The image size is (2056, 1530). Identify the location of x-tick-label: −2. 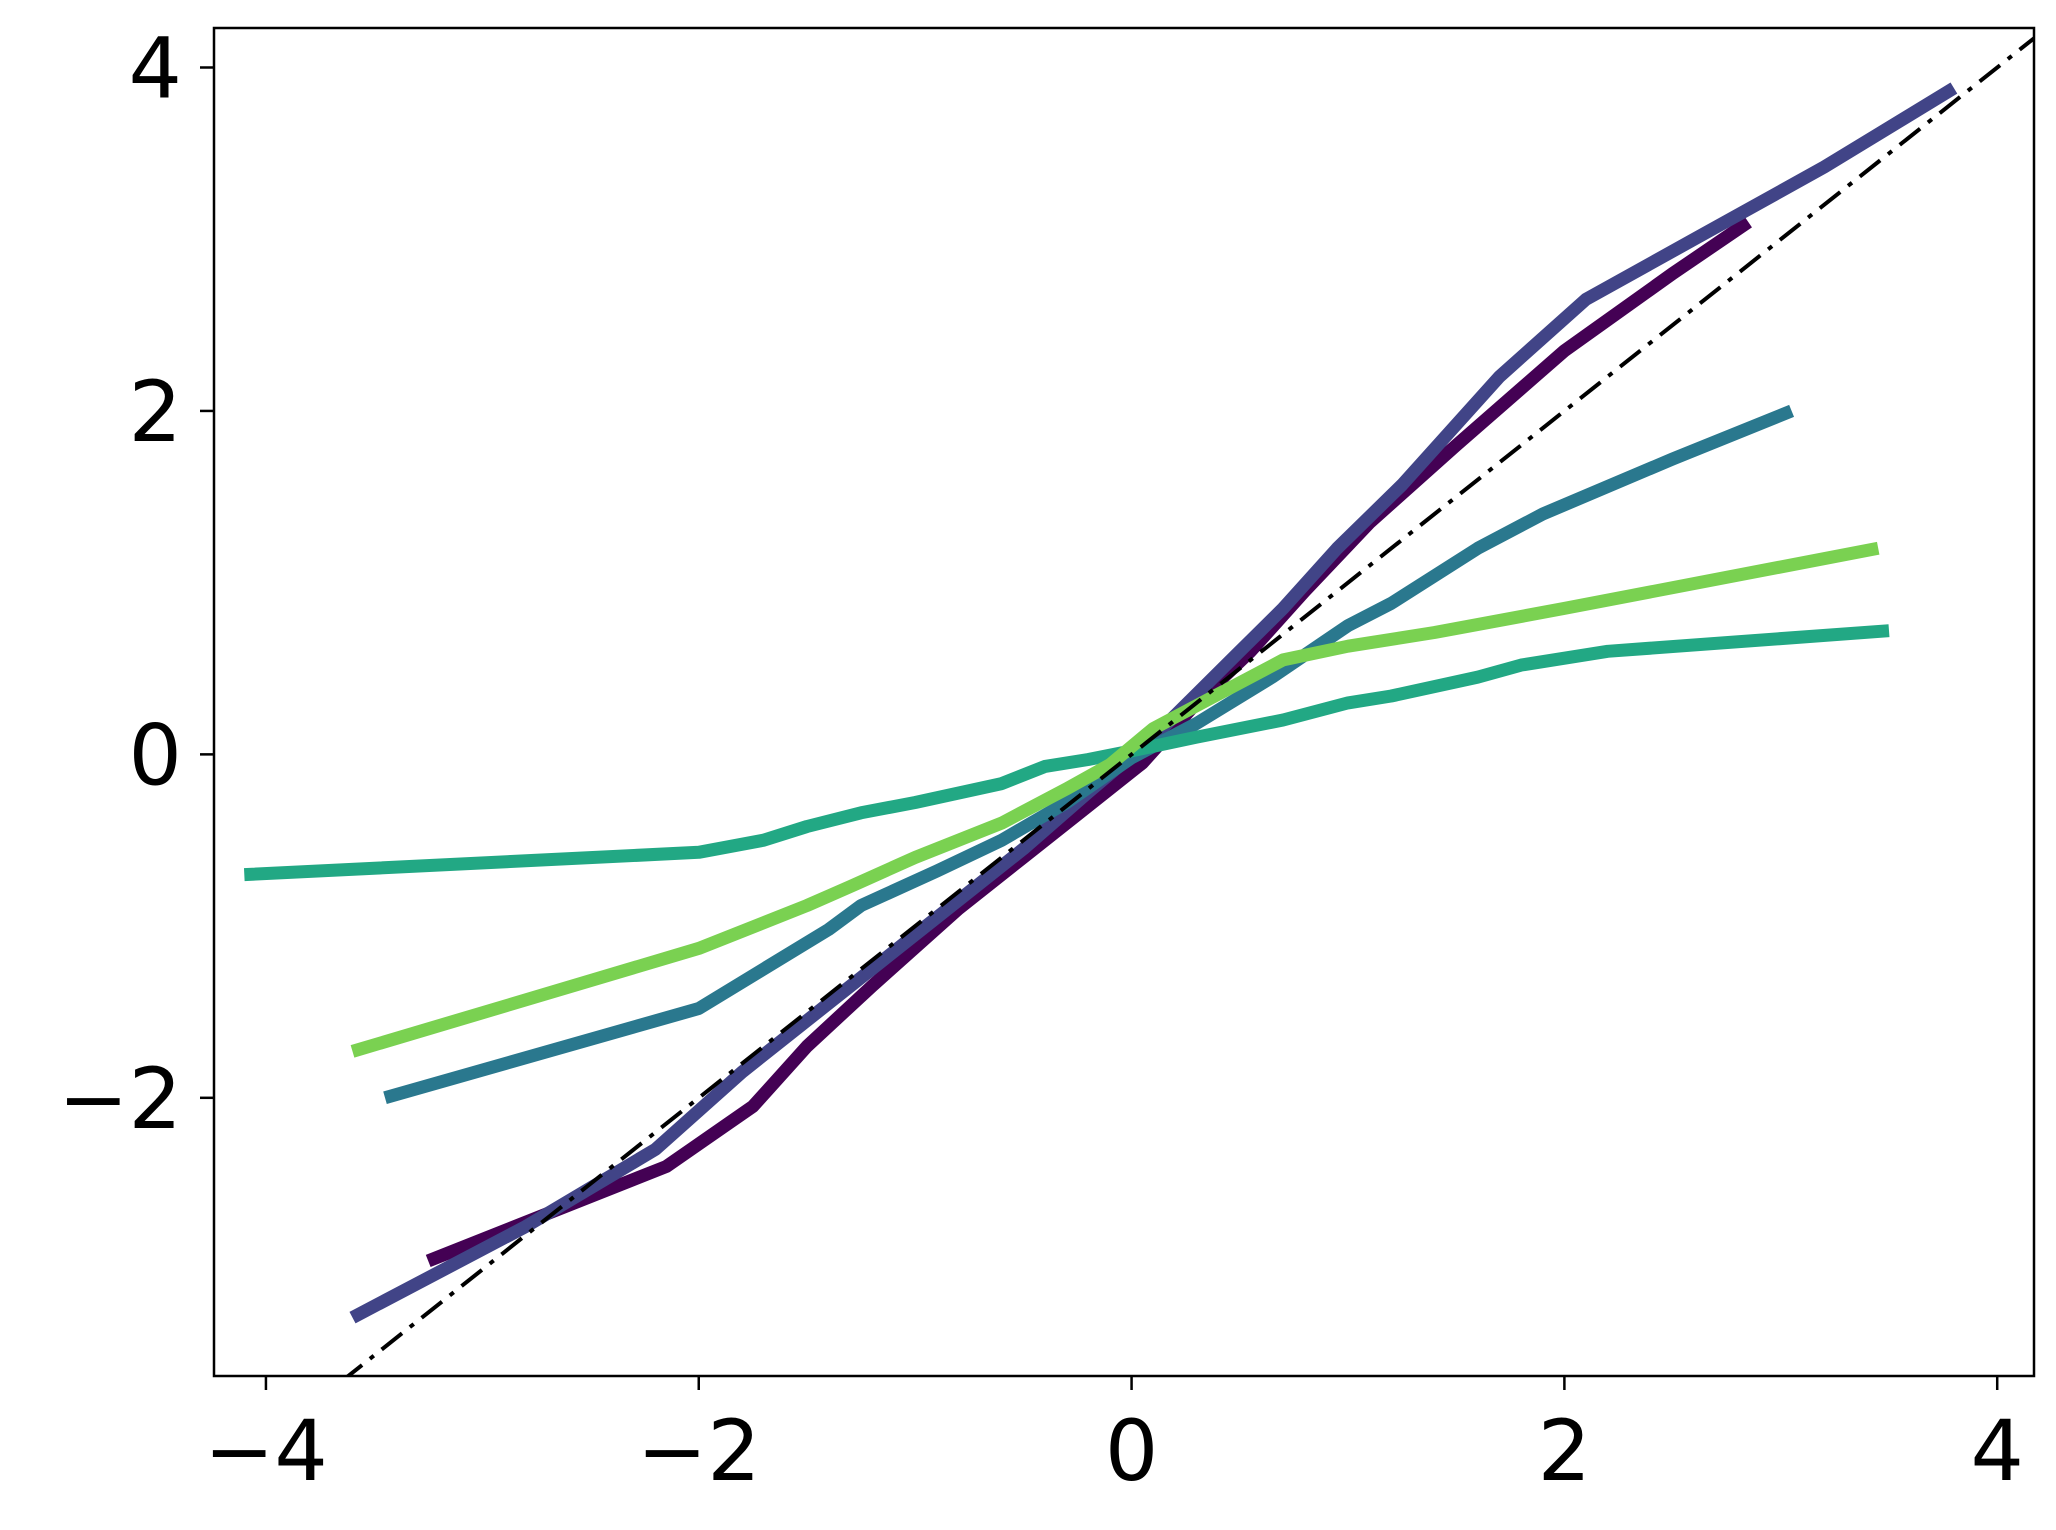
(699, 1451).